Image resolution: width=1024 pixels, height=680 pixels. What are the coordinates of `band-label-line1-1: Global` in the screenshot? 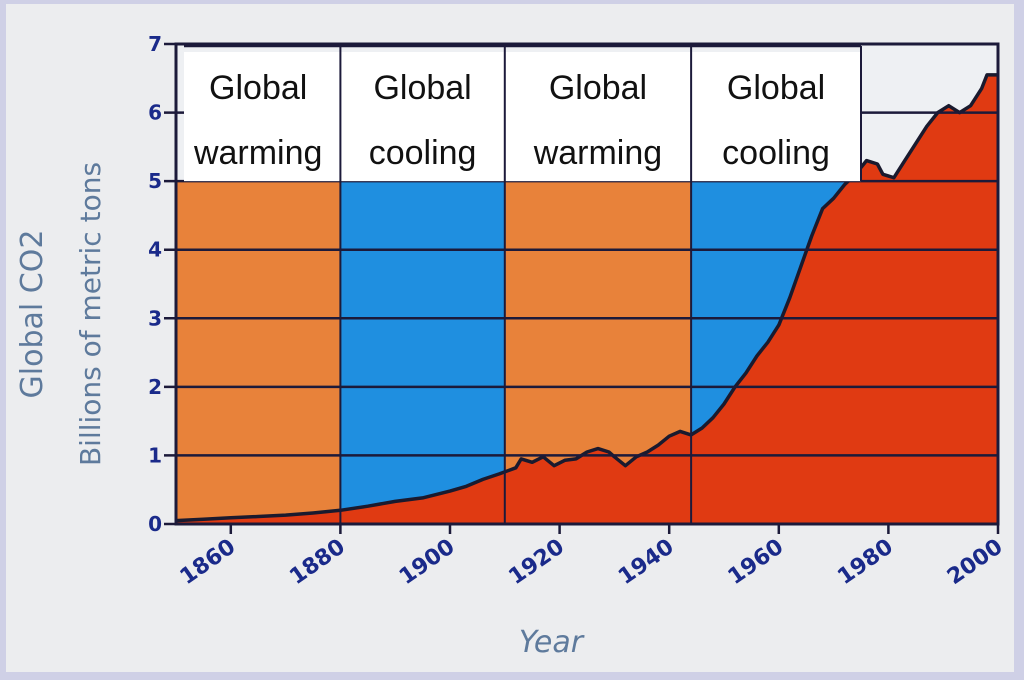 It's located at (422, 88).